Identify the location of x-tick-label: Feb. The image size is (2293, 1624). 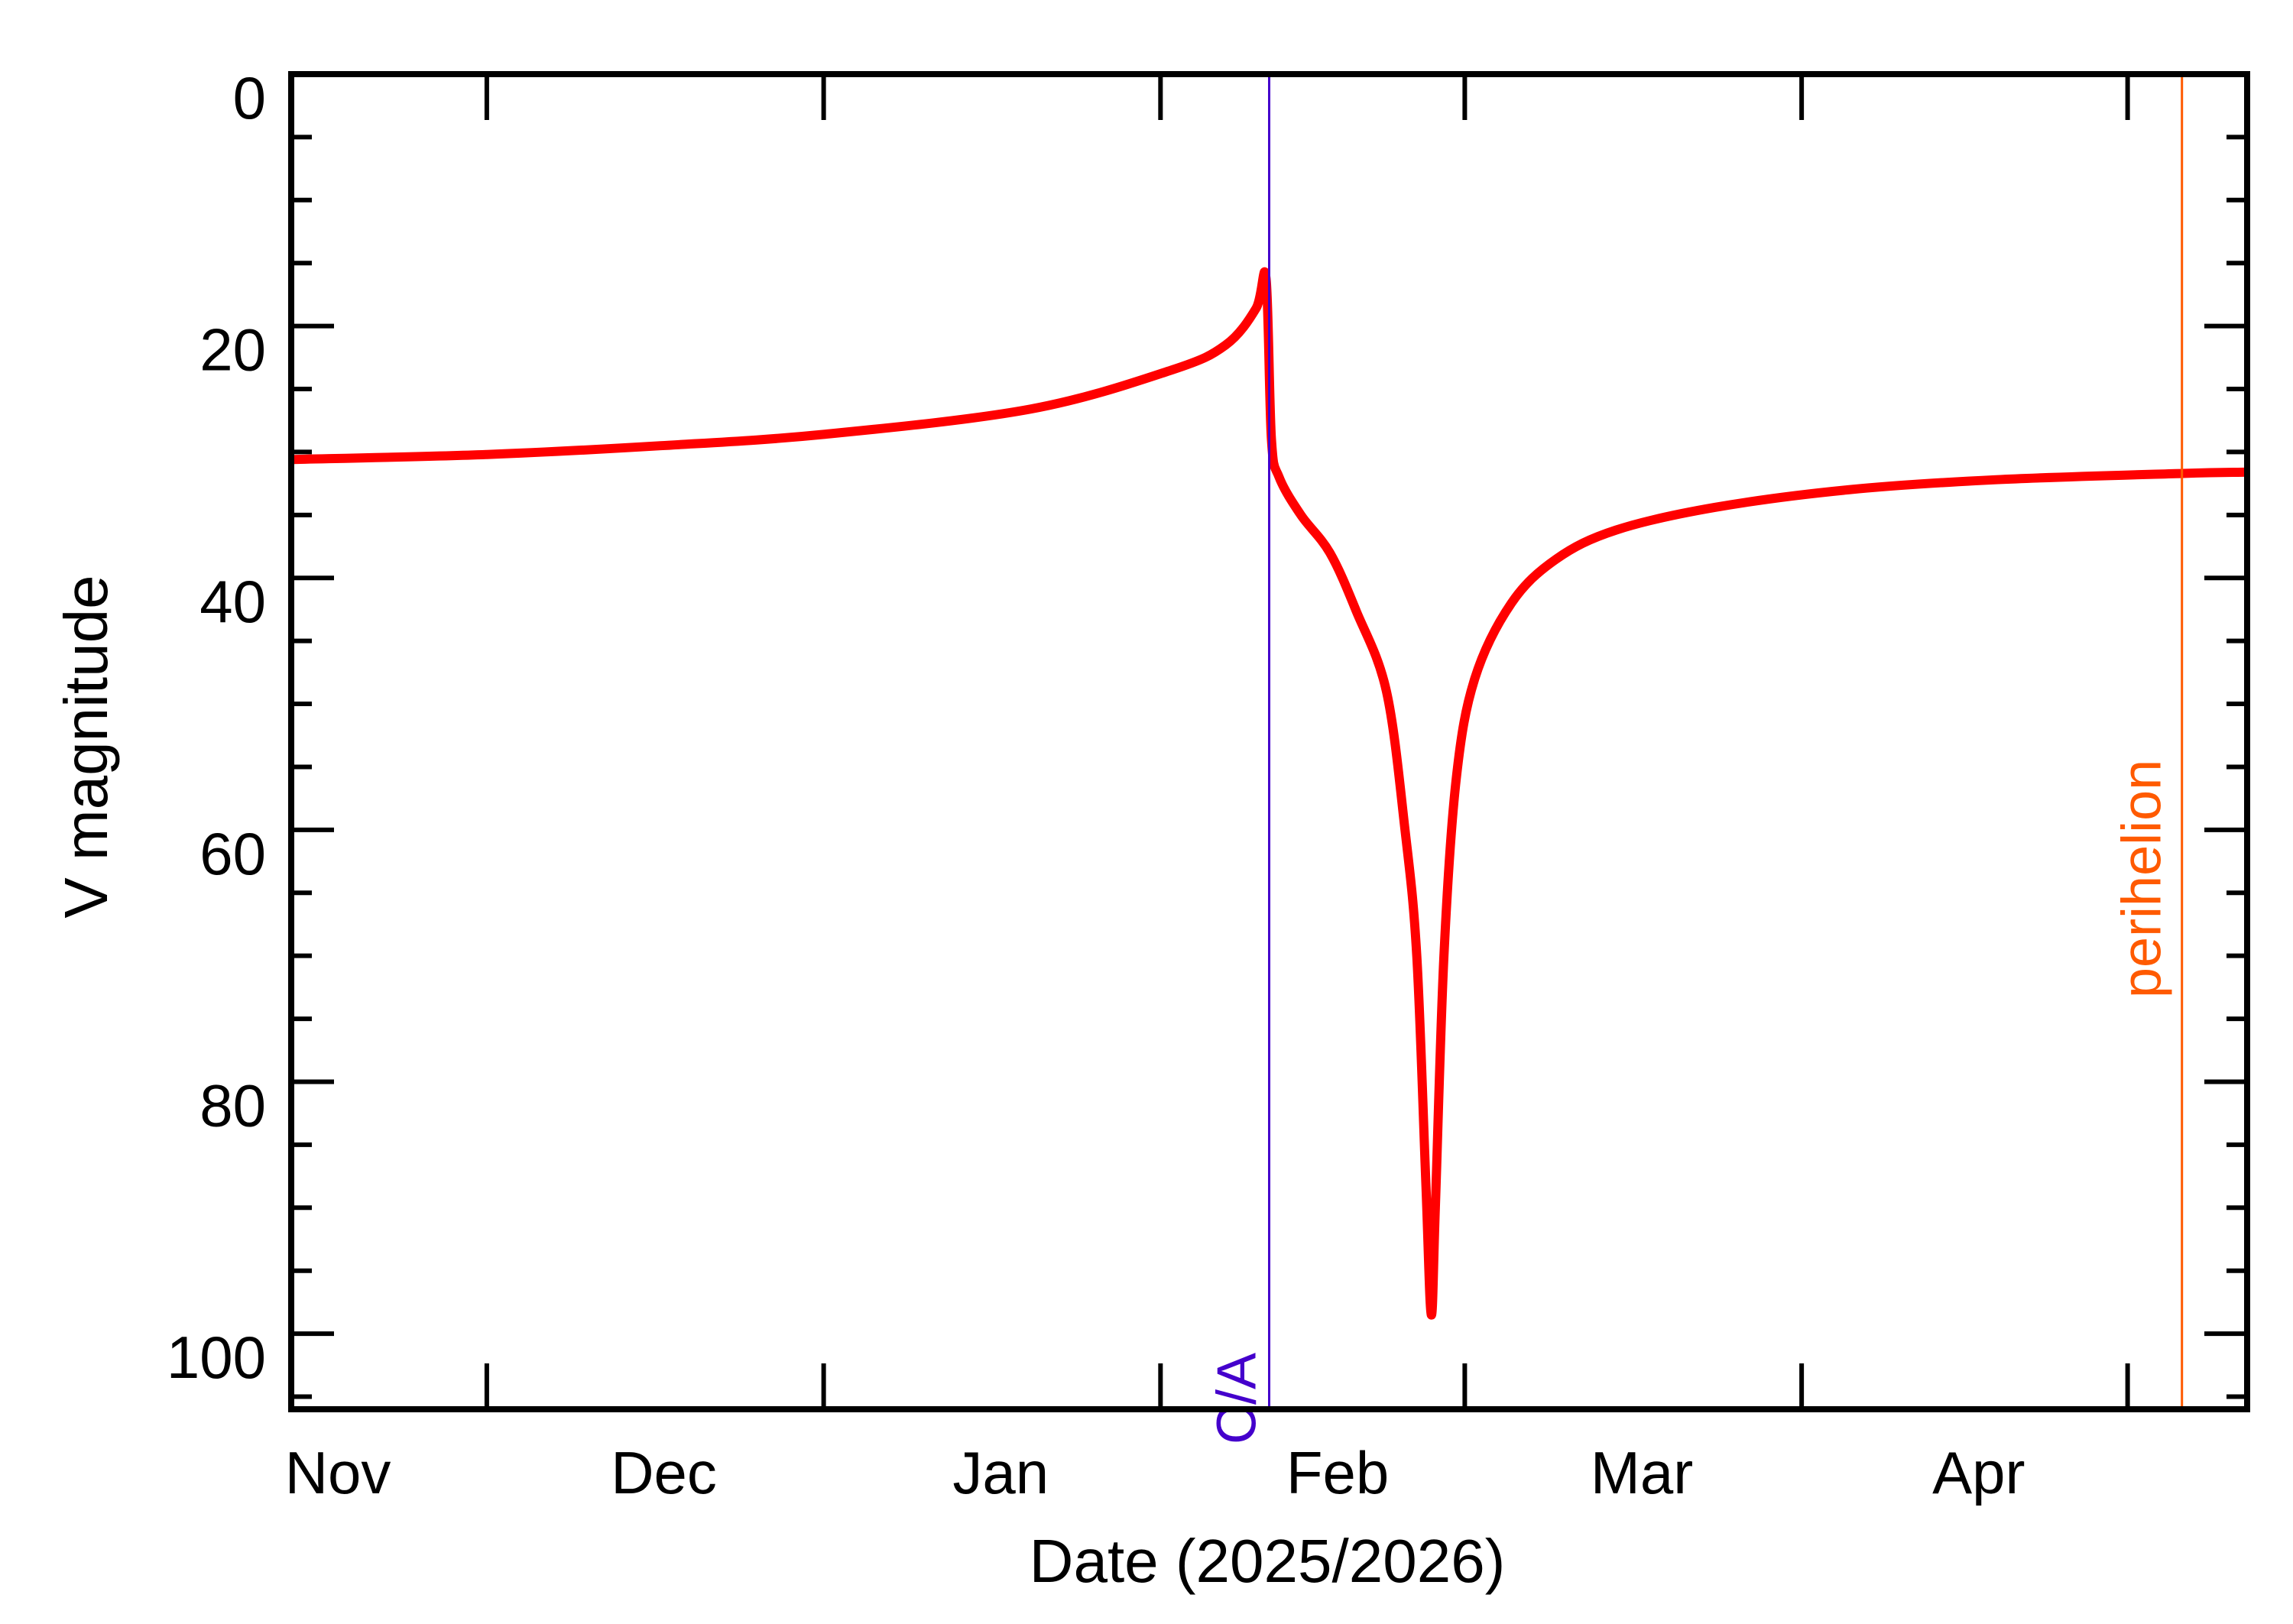
(1337, 1472).